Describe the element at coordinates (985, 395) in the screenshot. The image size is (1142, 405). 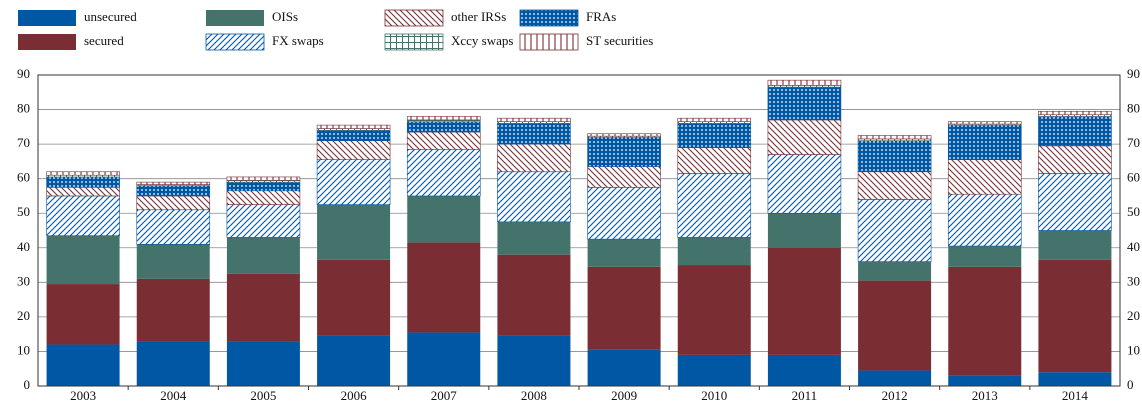
I see `x-tick-label: 2013` at that location.